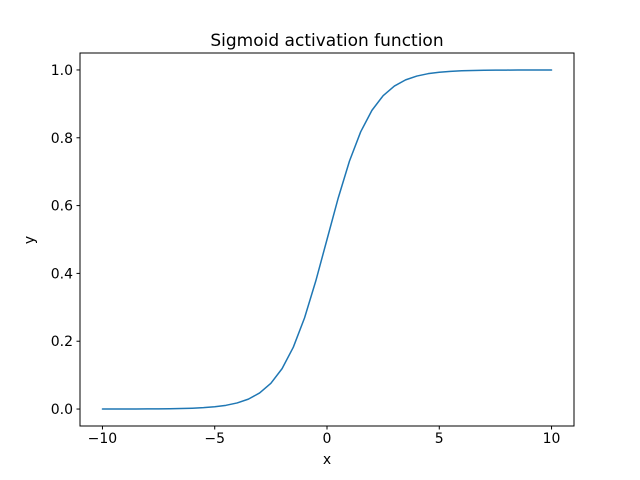 Image resolution: width=640 pixels, height=480 pixels. What do you see at coordinates (62, 342) in the screenshot?
I see `y-tick-label: 0.2` at bounding box center [62, 342].